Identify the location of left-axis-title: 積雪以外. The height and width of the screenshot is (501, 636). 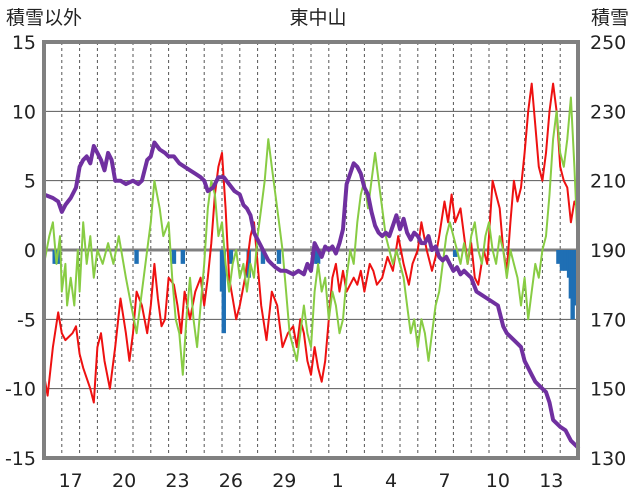
(44, 18).